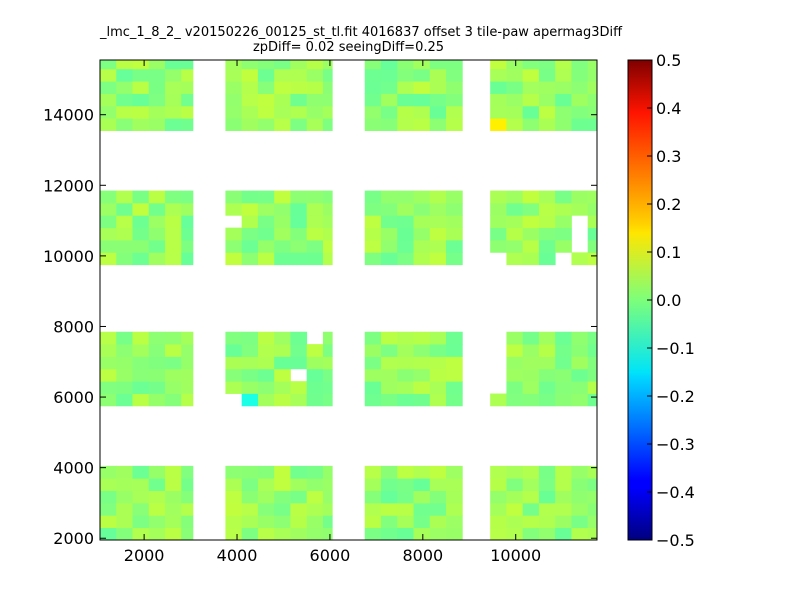 Image resolution: width=800 pixels, height=600 pixels. What do you see at coordinates (237, 555) in the screenshot?
I see `x-tick-label: 4000` at bounding box center [237, 555].